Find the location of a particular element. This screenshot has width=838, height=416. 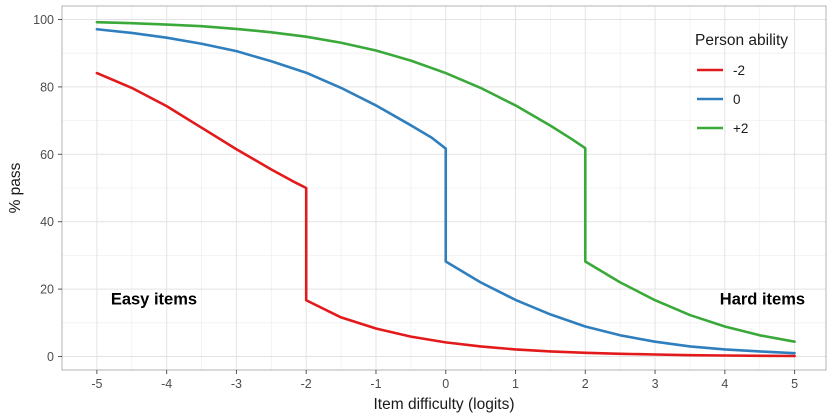

y-tick-label: 60 is located at coordinates (47, 155).